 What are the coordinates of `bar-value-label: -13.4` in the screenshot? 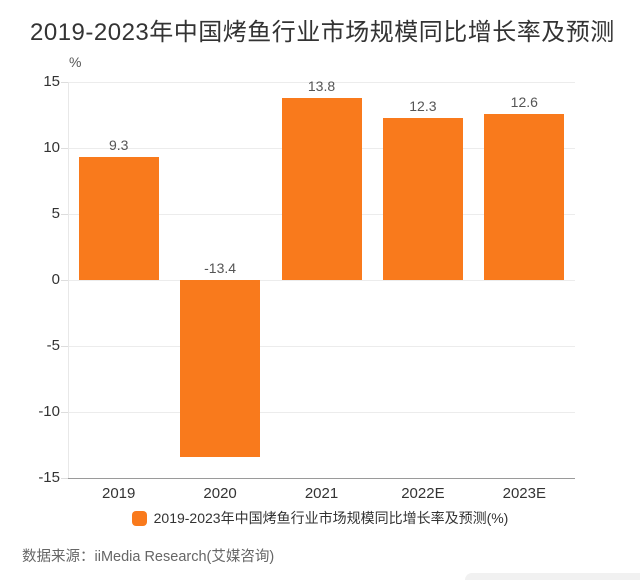 It's located at (220, 268).